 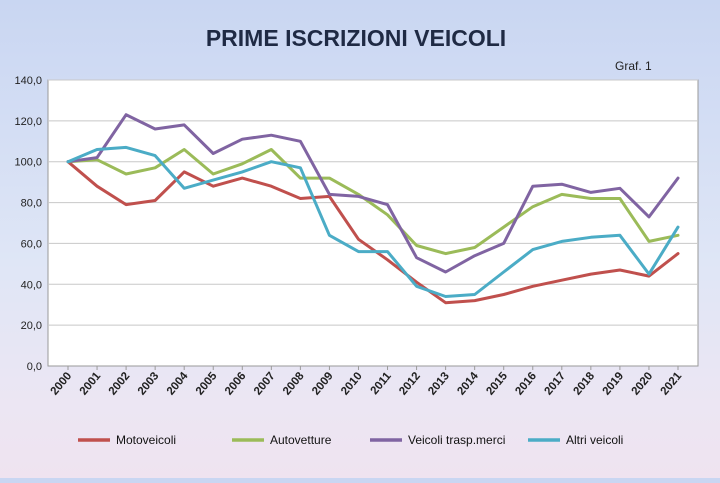 I want to click on legend-label: Altri veicoli, so click(x=594, y=440).